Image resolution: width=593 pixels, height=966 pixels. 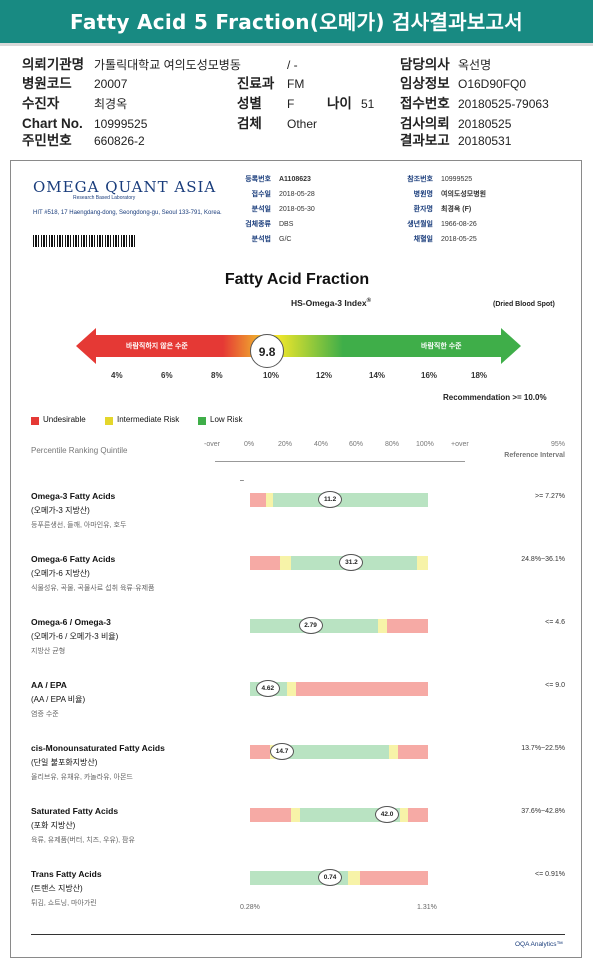 What do you see at coordinates (226, 419) in the screenshot?
I see `legend-label: Low Risk` at bounding box center [226, 419].